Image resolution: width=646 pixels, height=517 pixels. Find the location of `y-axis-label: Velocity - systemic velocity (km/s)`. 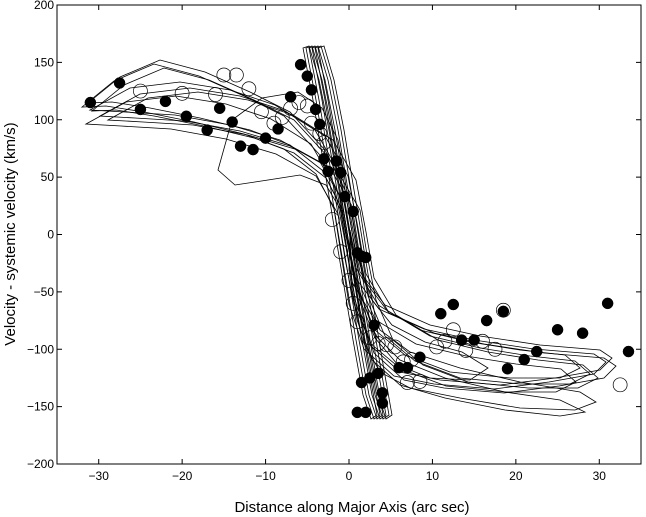

y-axis-label: Velocity - systemic velocity (km/s) is located at coordinates (10, 233).